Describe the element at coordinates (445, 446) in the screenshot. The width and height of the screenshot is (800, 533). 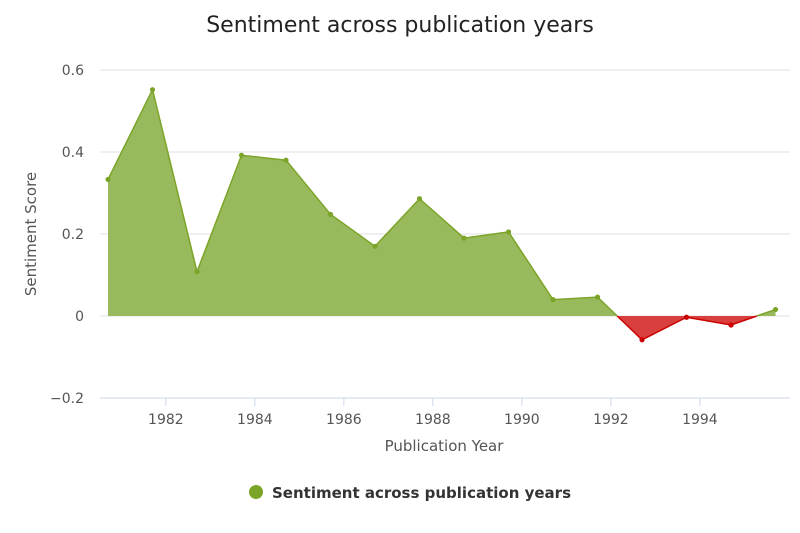
I see `x-axis-label: Publication Year` at that location.